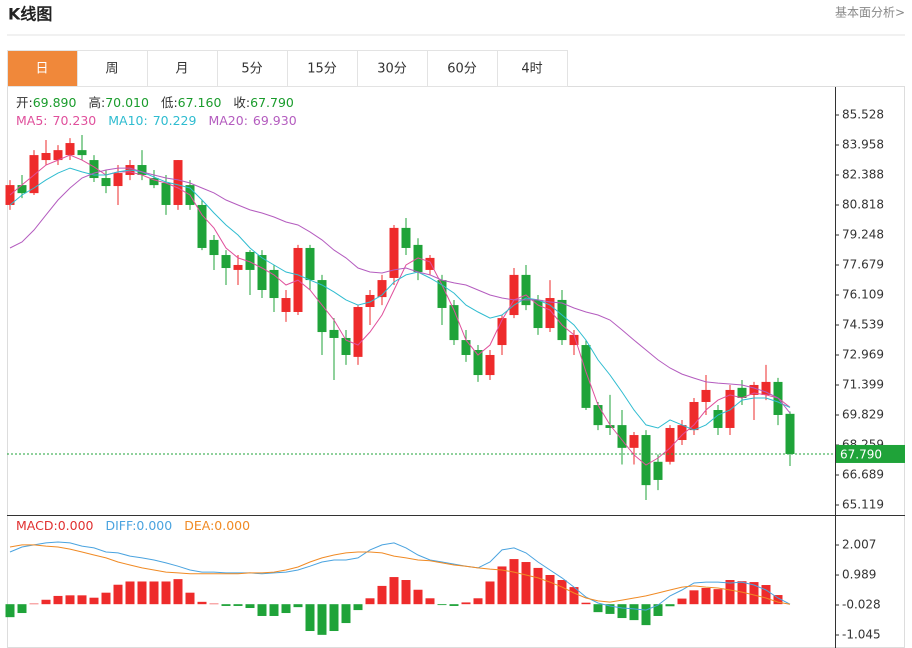 Image resolution: width=912 pixels, height=648 pixels. I want to click on tab-label: 周, so click(111, 69).